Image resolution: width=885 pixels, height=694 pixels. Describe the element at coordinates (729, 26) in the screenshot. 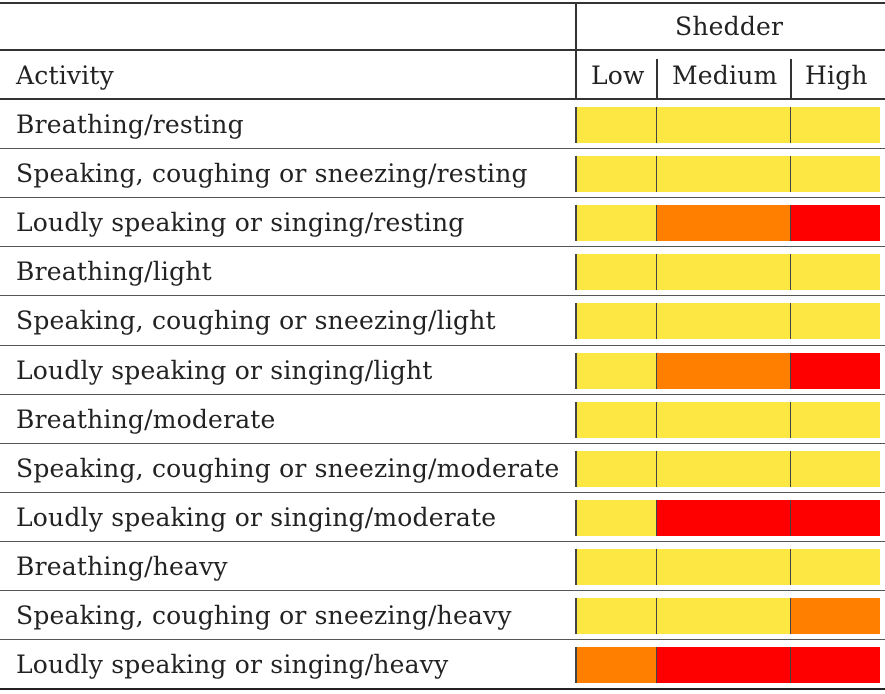

I see `header-group-shedder: Shedder` at that location.